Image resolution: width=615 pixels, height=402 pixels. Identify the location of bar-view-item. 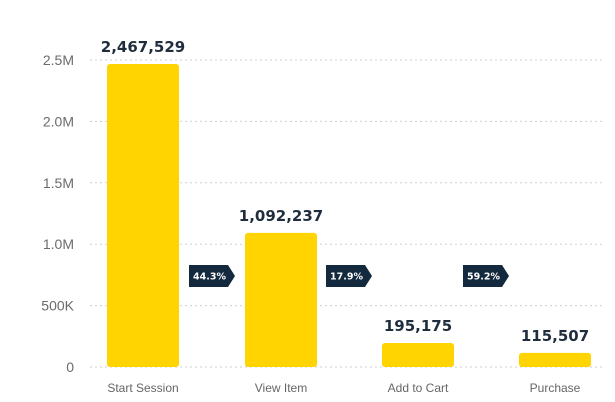
(281, 299).